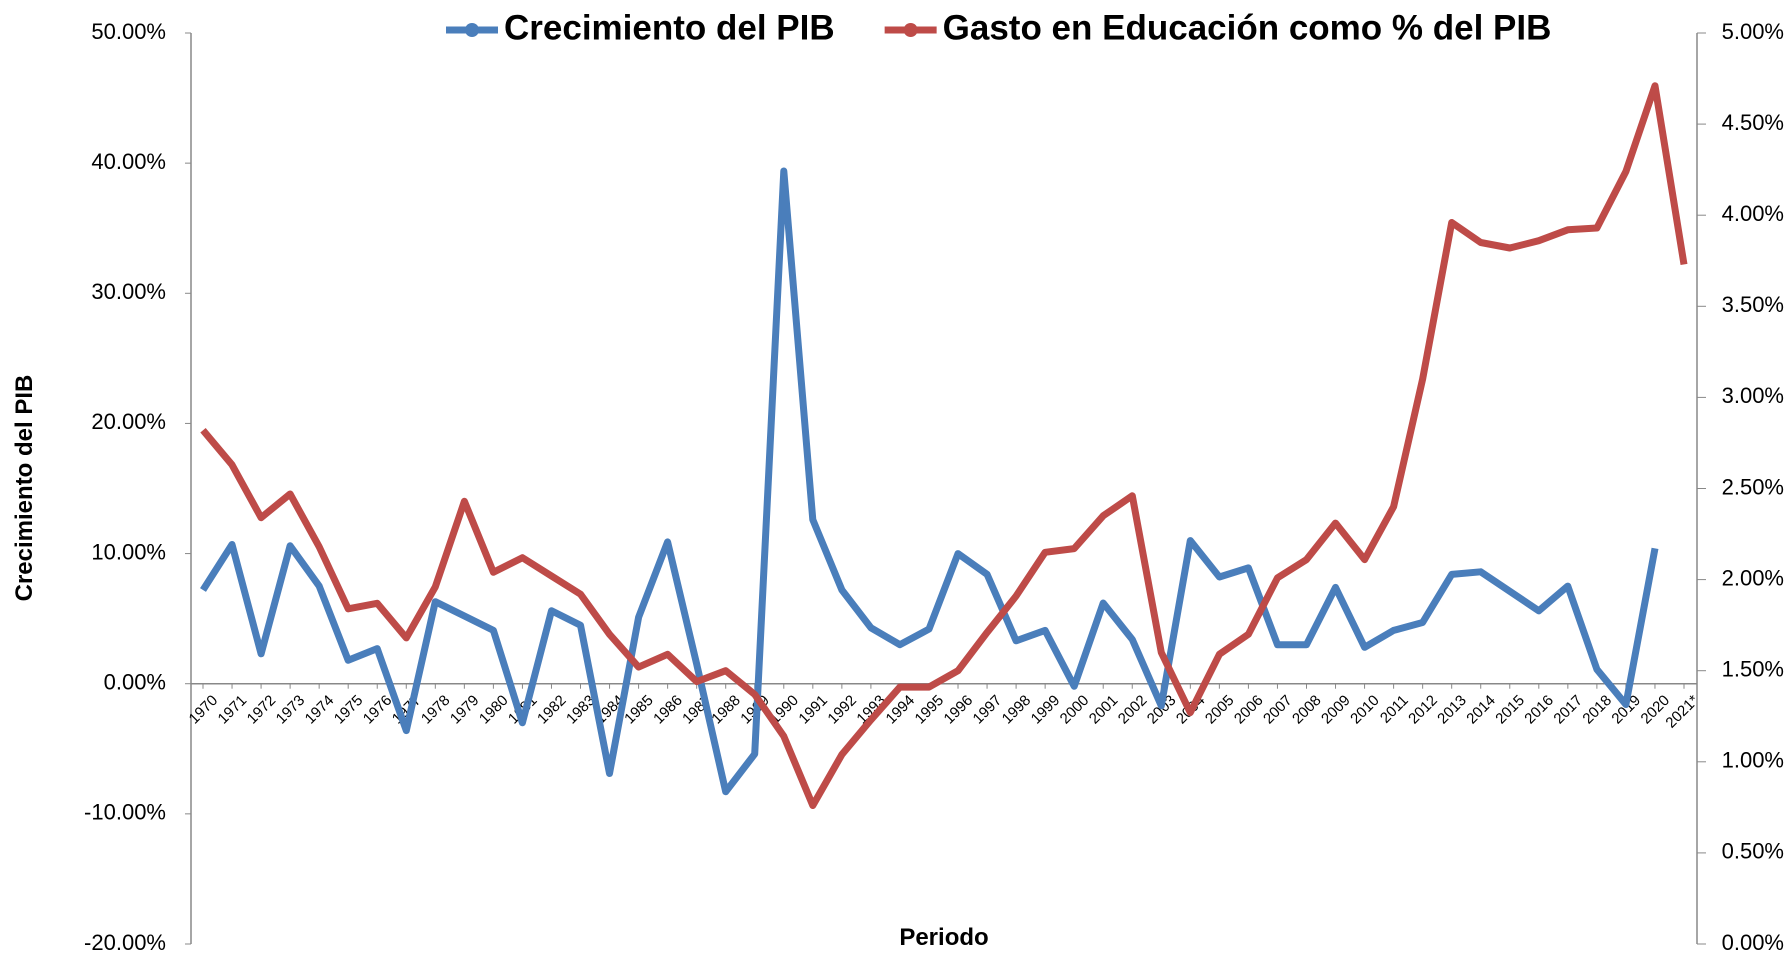  I want to click on x-tick-label: 2001, so click(1104, 710).